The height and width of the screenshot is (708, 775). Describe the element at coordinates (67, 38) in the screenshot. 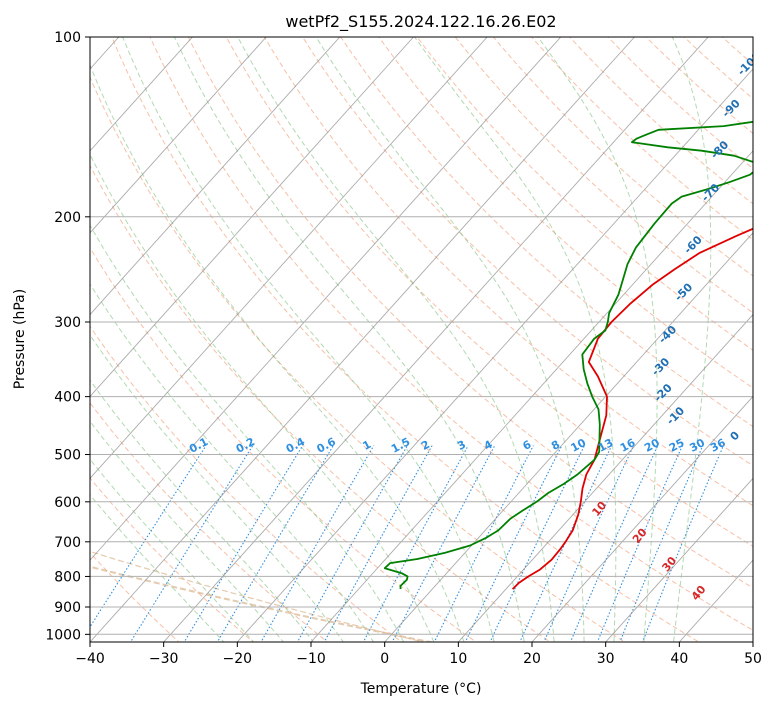

I see `y-tick-label: 100` at that location.